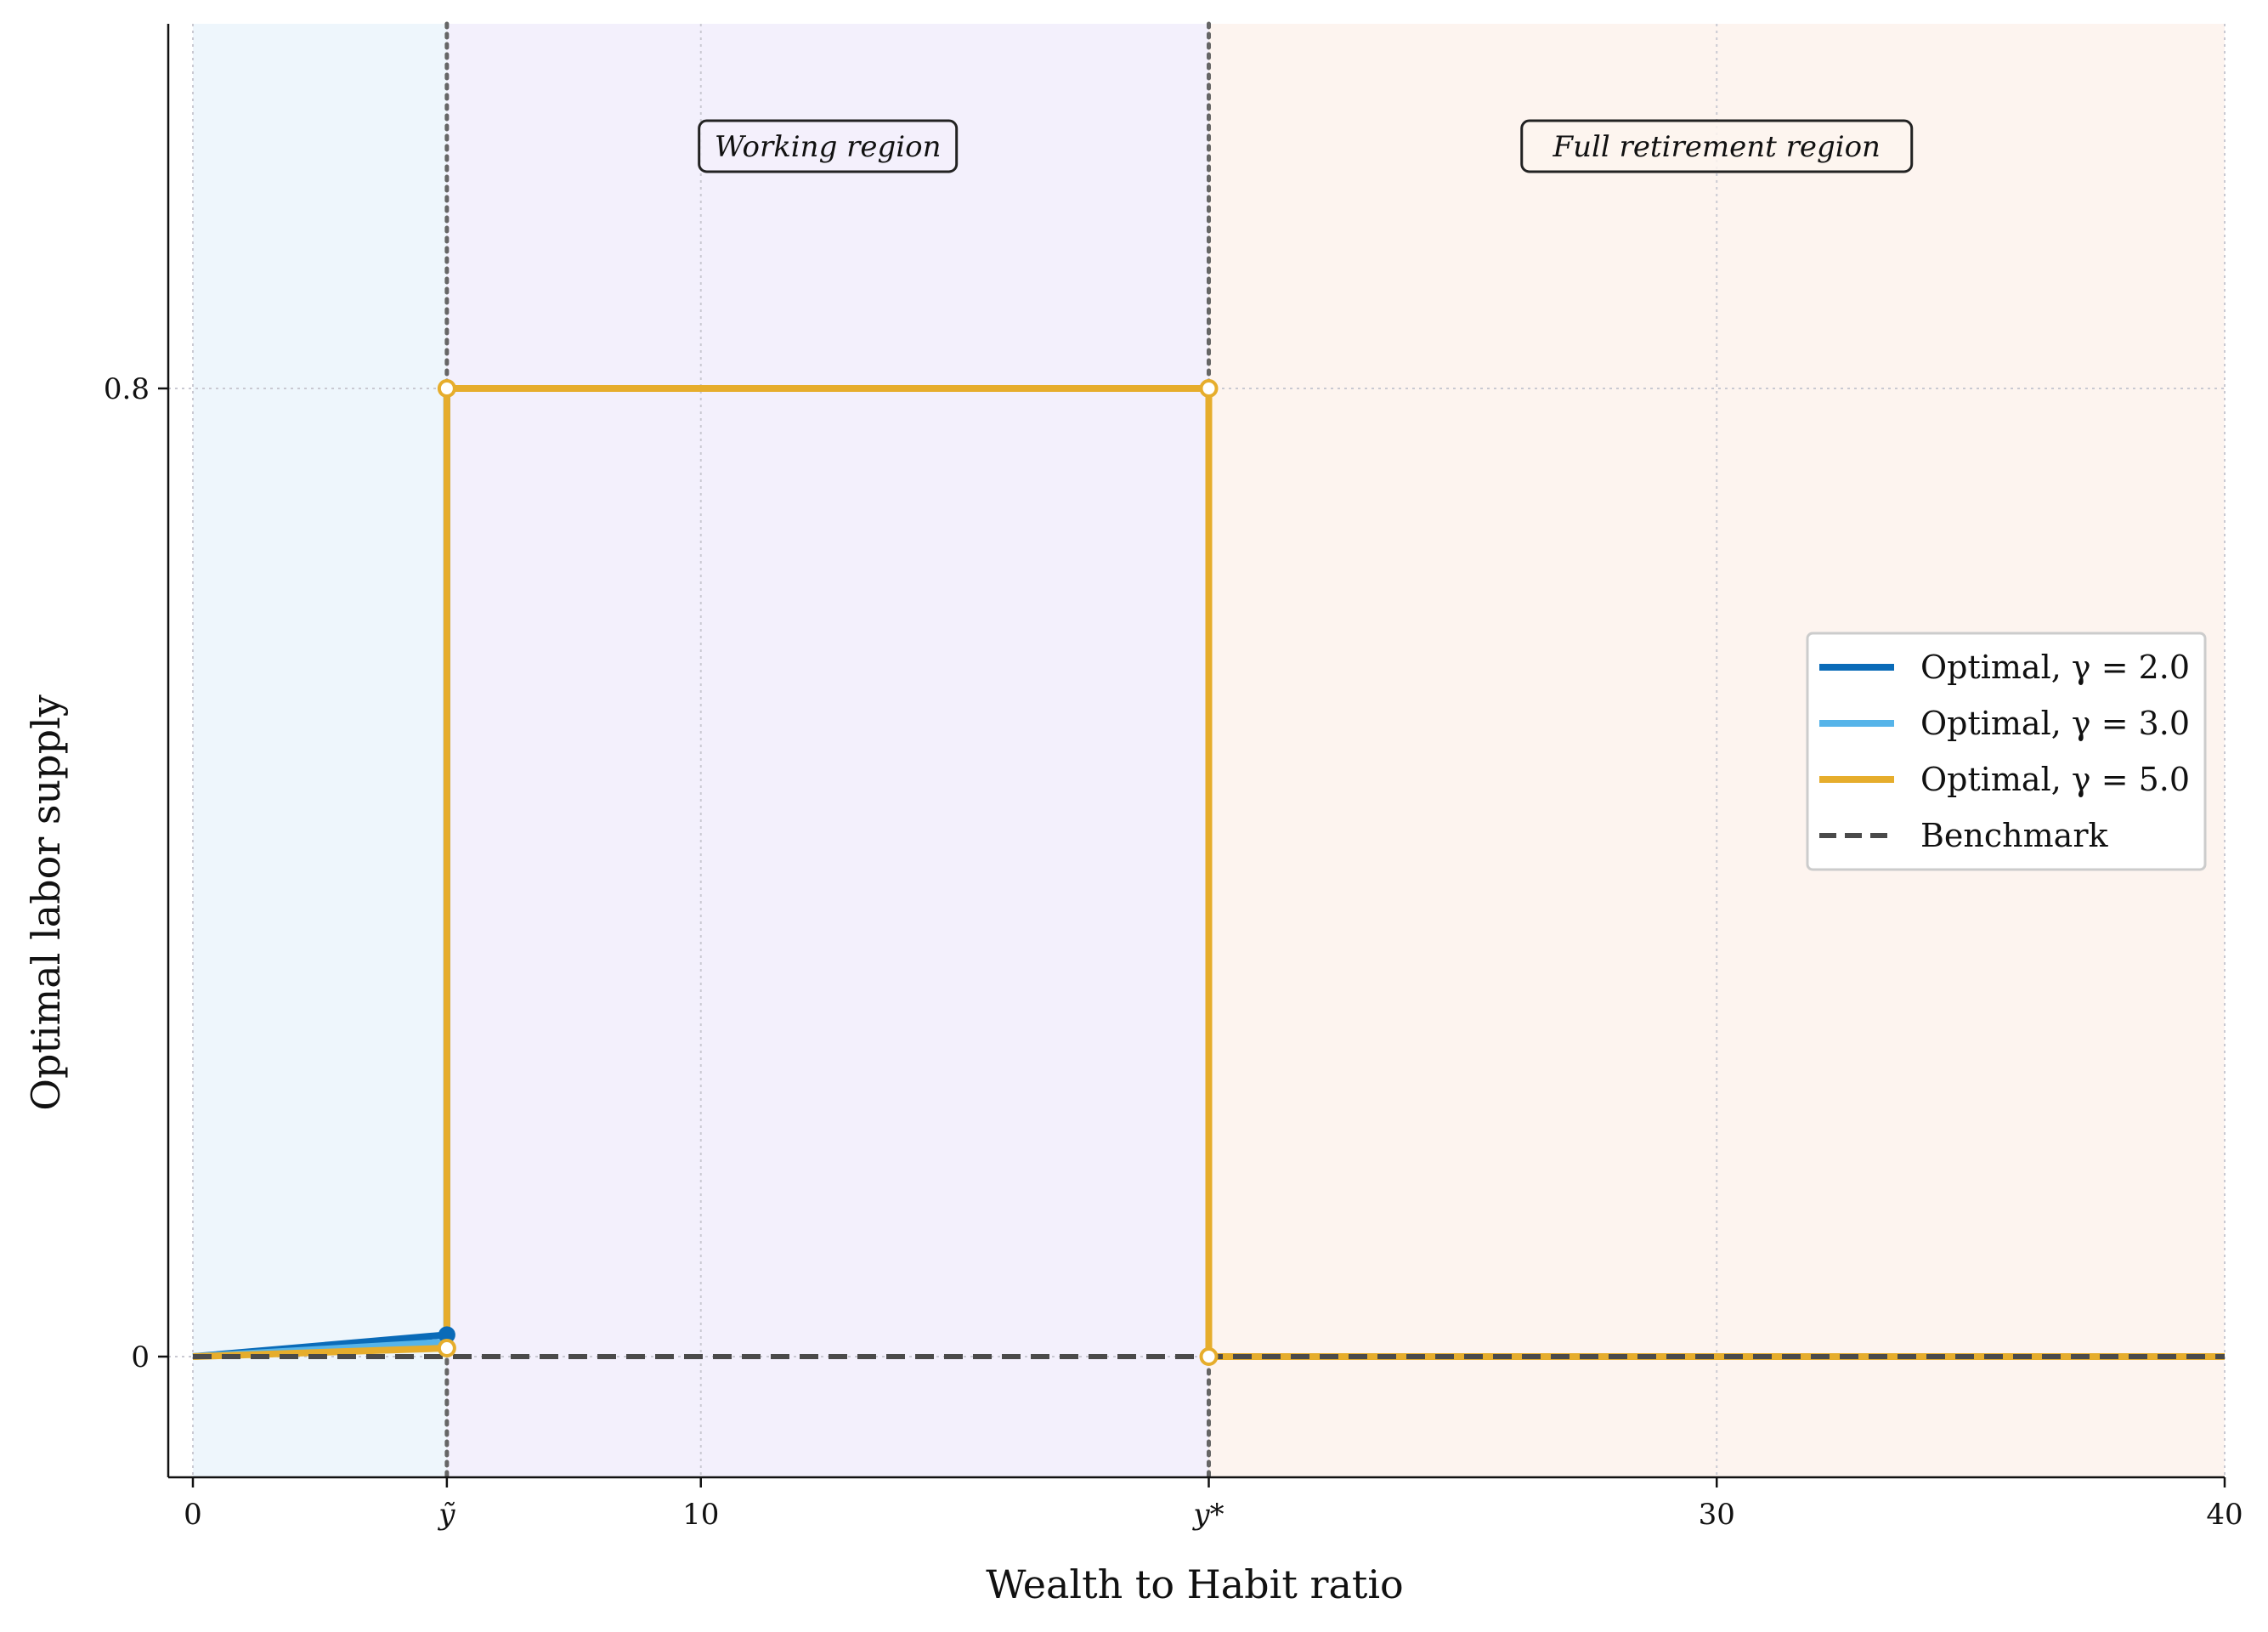 This screenshot has height=1632, width=2268. Describe the element at coordinates (2224, 1515) in the screenshot. I see `x-tick-label-5: 40` at that location.